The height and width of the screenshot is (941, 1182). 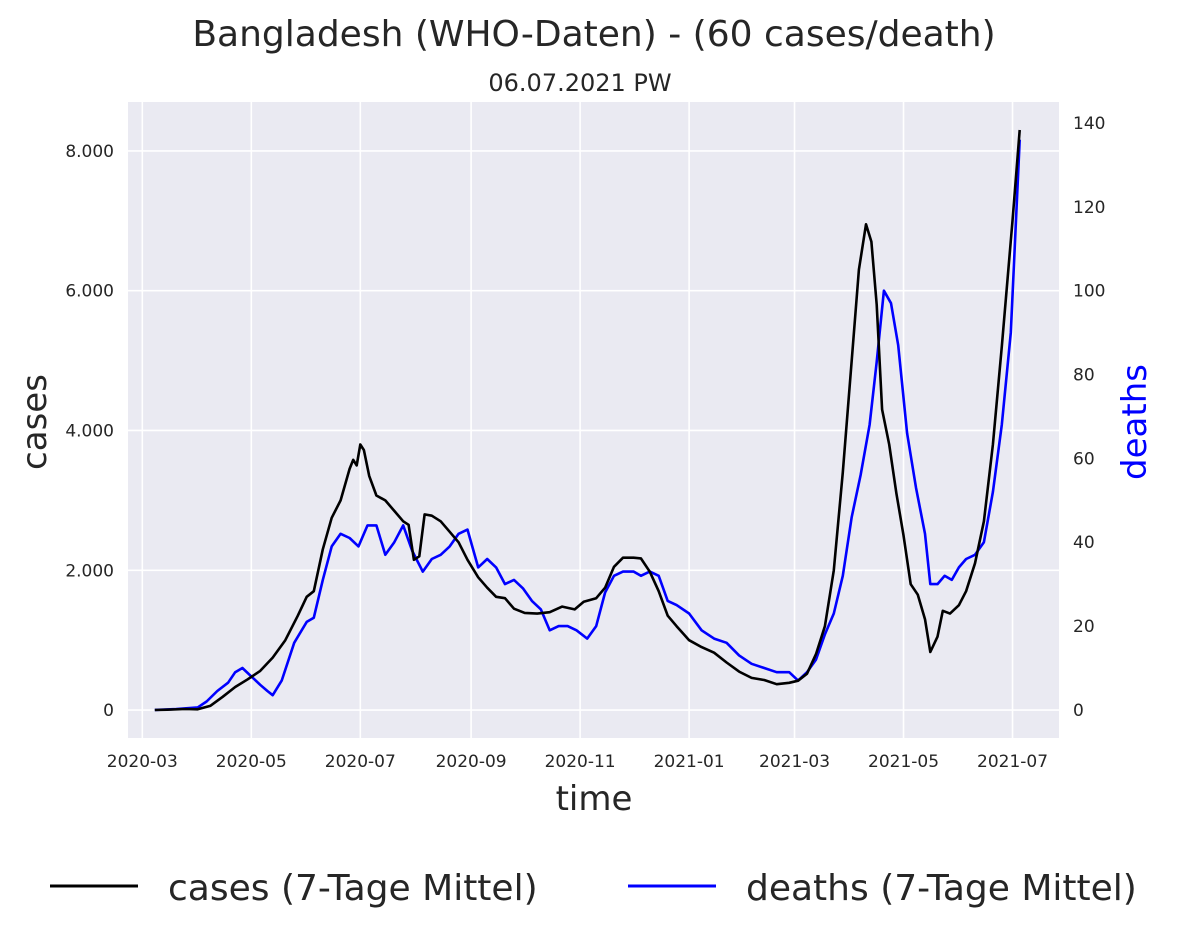 What do you see at coordinates (794, 762) in the screenshot?
I see `x-tick-label: 2021-03` at bounding box center [794, 762].